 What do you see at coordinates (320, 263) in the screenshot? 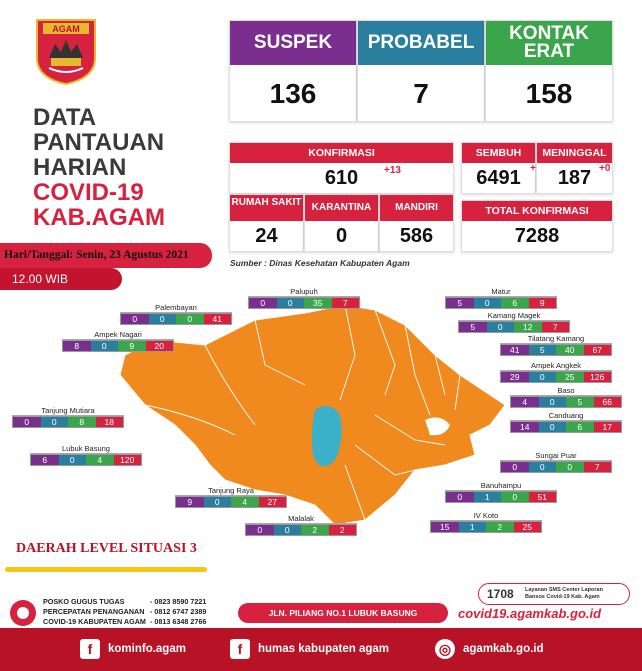
I see `source-label: Sumber : Dinas Kesehatan Kabupaten Agam` at bounding box center [320, 263].